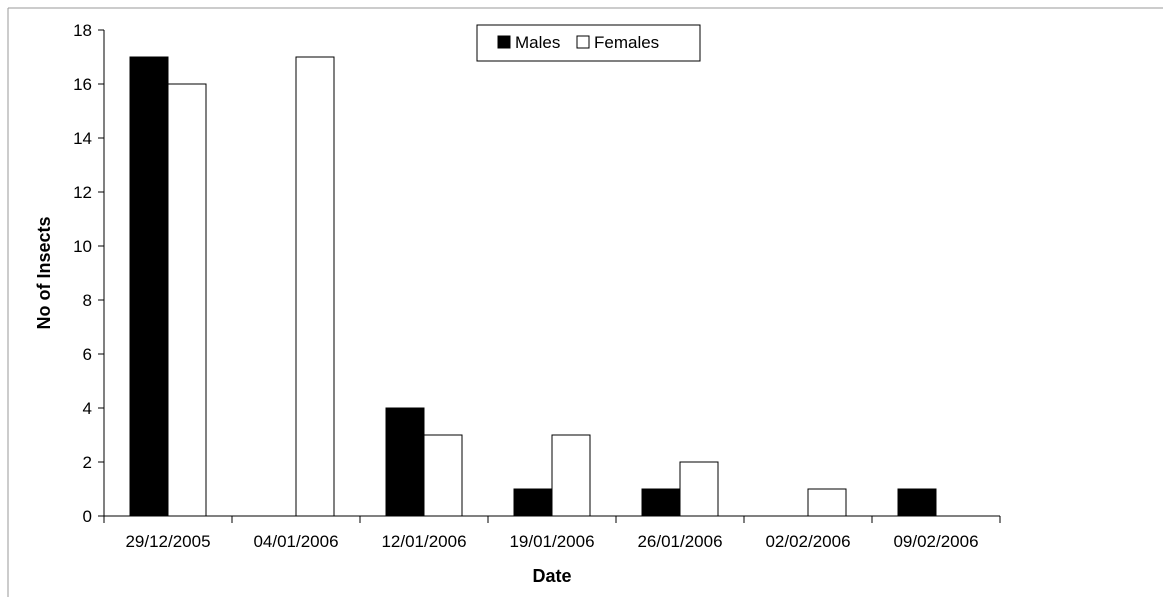 The height and width of the screenshot is (602, 1163). What do you see at coordinates (583, 42) in the screenshot?
I see `legend-swatch-females` at bounding box center [583, 42].